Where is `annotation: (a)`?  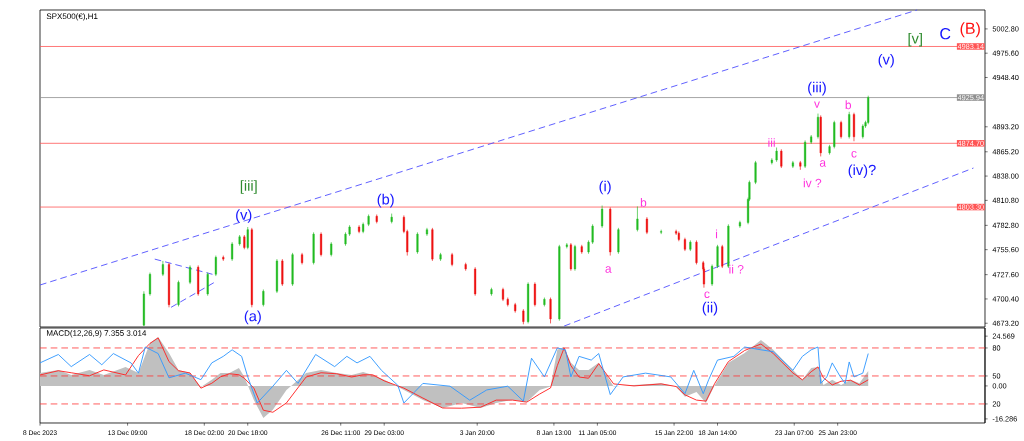
annotation: (a) is located at coordinates (252, 317).